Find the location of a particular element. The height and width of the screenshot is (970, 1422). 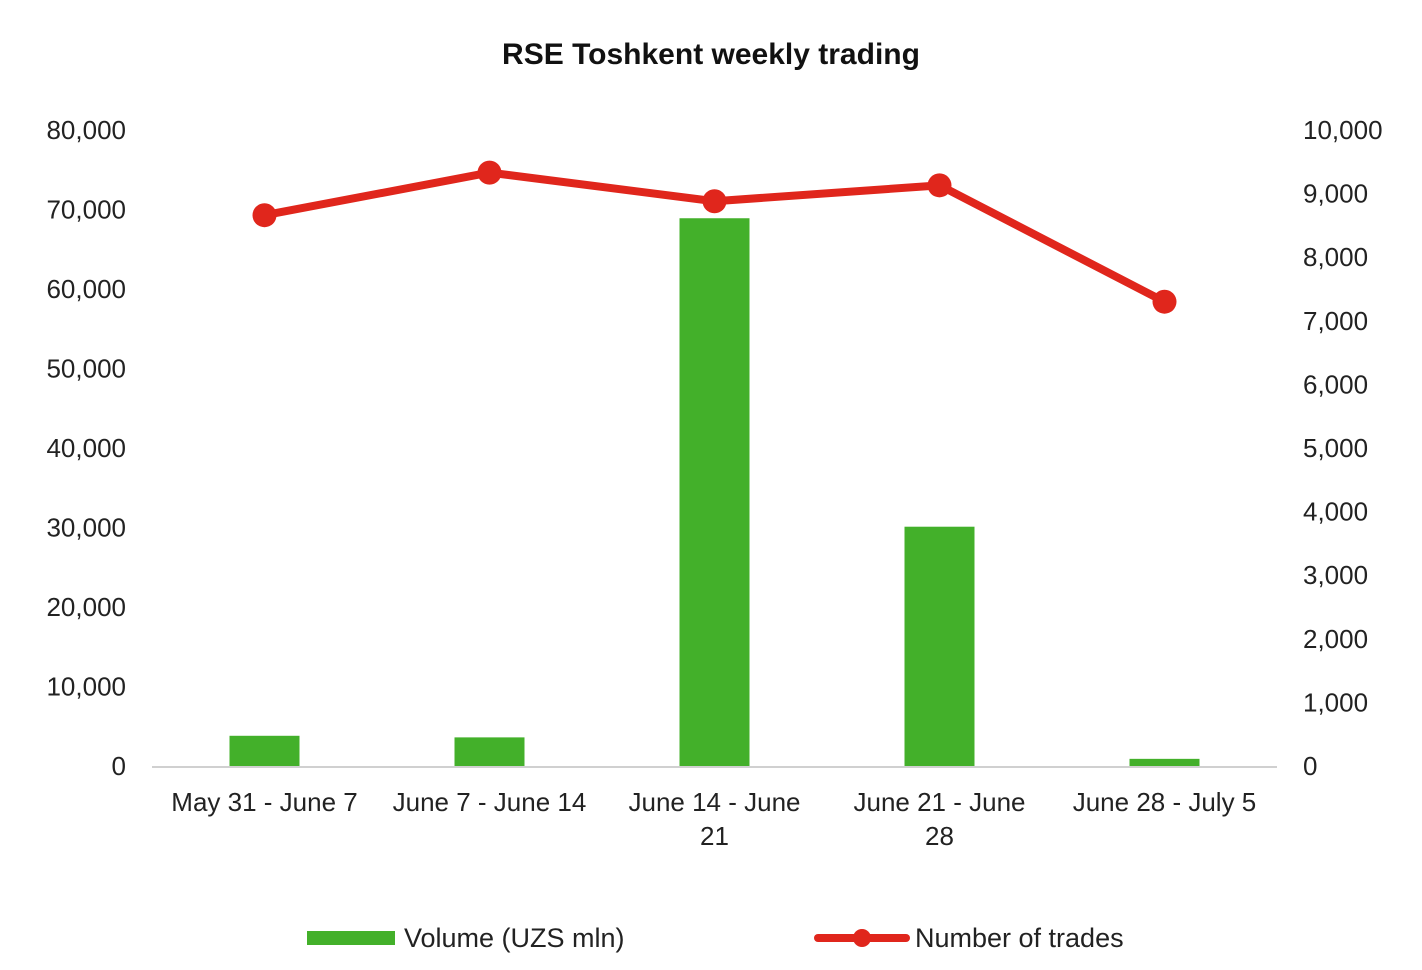

x-axis-category-label: June 7 - June 14 is located at coordinates (490, 802).